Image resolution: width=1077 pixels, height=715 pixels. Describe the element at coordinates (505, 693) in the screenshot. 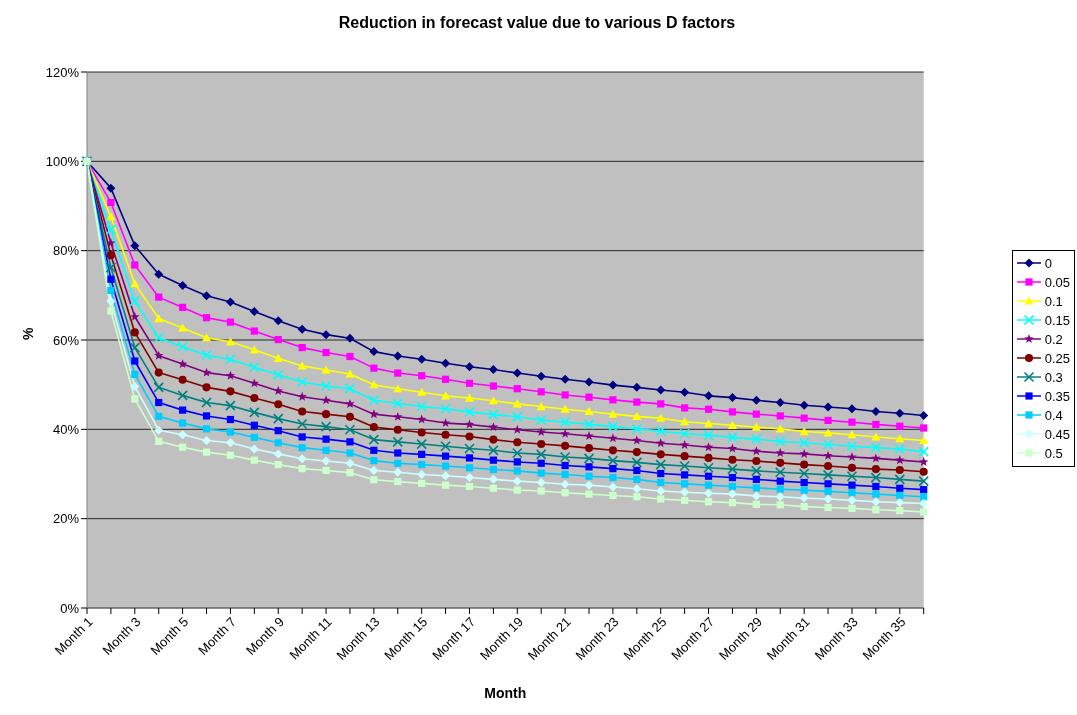

I see `x-axis-title: Month` at that location.